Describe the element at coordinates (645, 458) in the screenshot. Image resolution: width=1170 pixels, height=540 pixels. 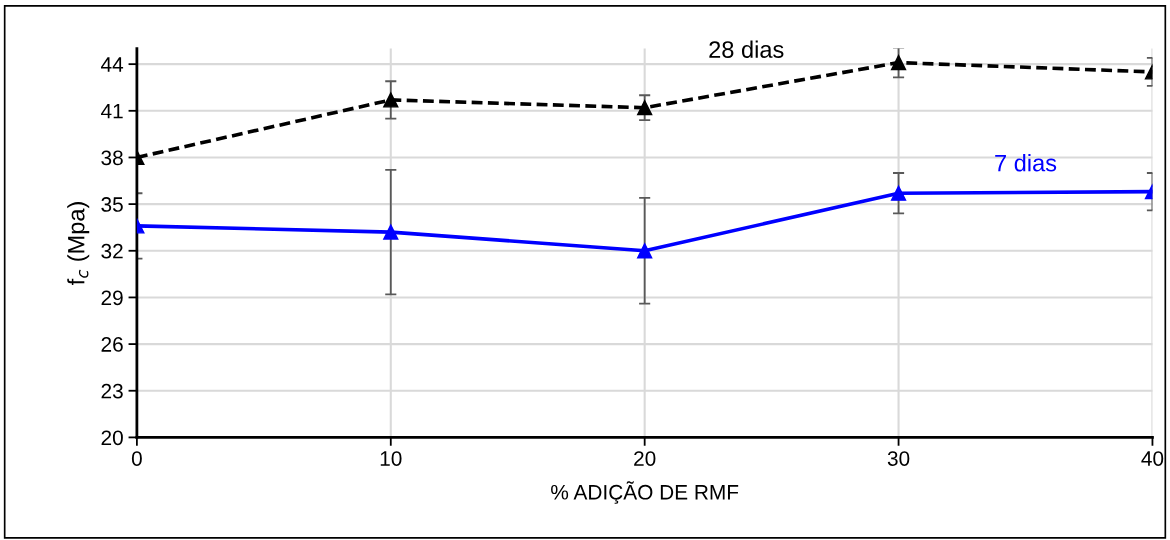
I see `x-tick-label: 20` at that location.